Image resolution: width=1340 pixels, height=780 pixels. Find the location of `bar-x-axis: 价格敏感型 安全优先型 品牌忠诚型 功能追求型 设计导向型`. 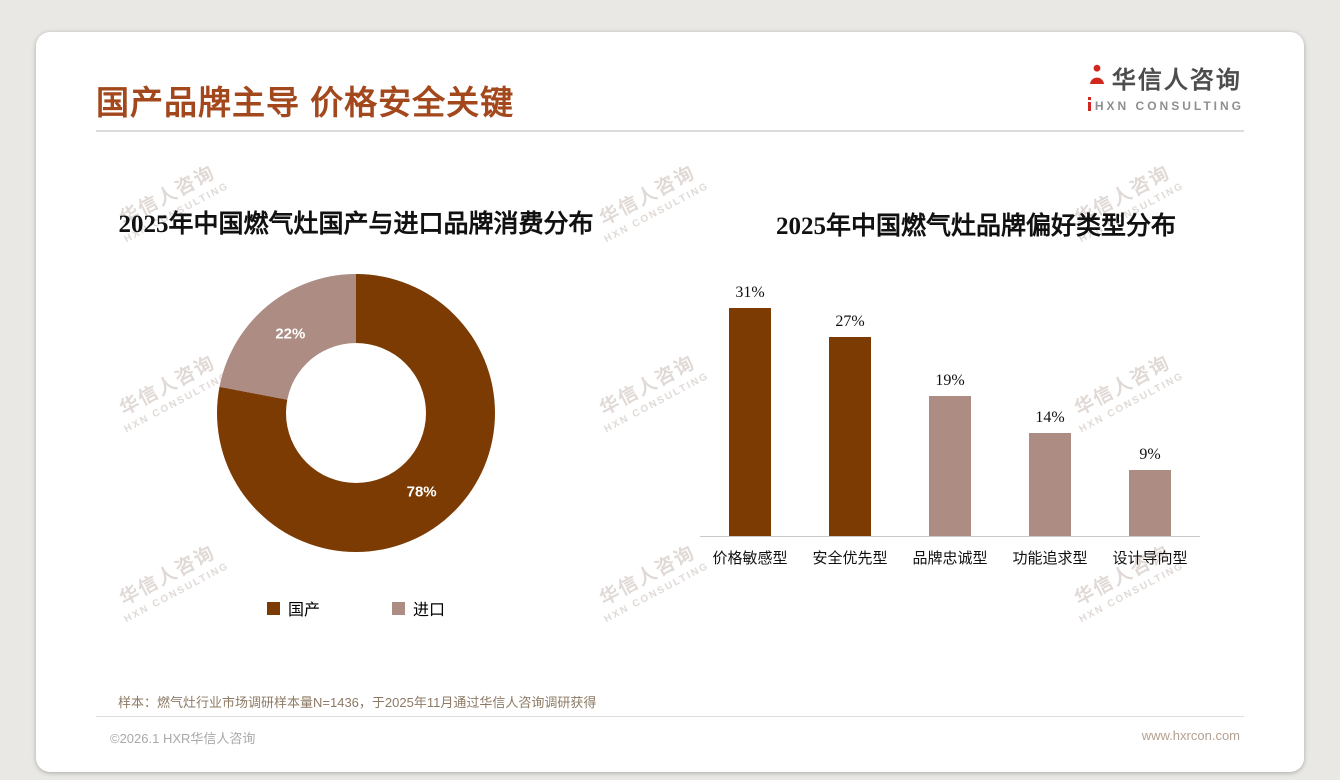

bar-x-axis: 价格敏感型 安全优先型 品牌忠诚型 功能追求型 设计导向型 is located at coordinates (950, 552).